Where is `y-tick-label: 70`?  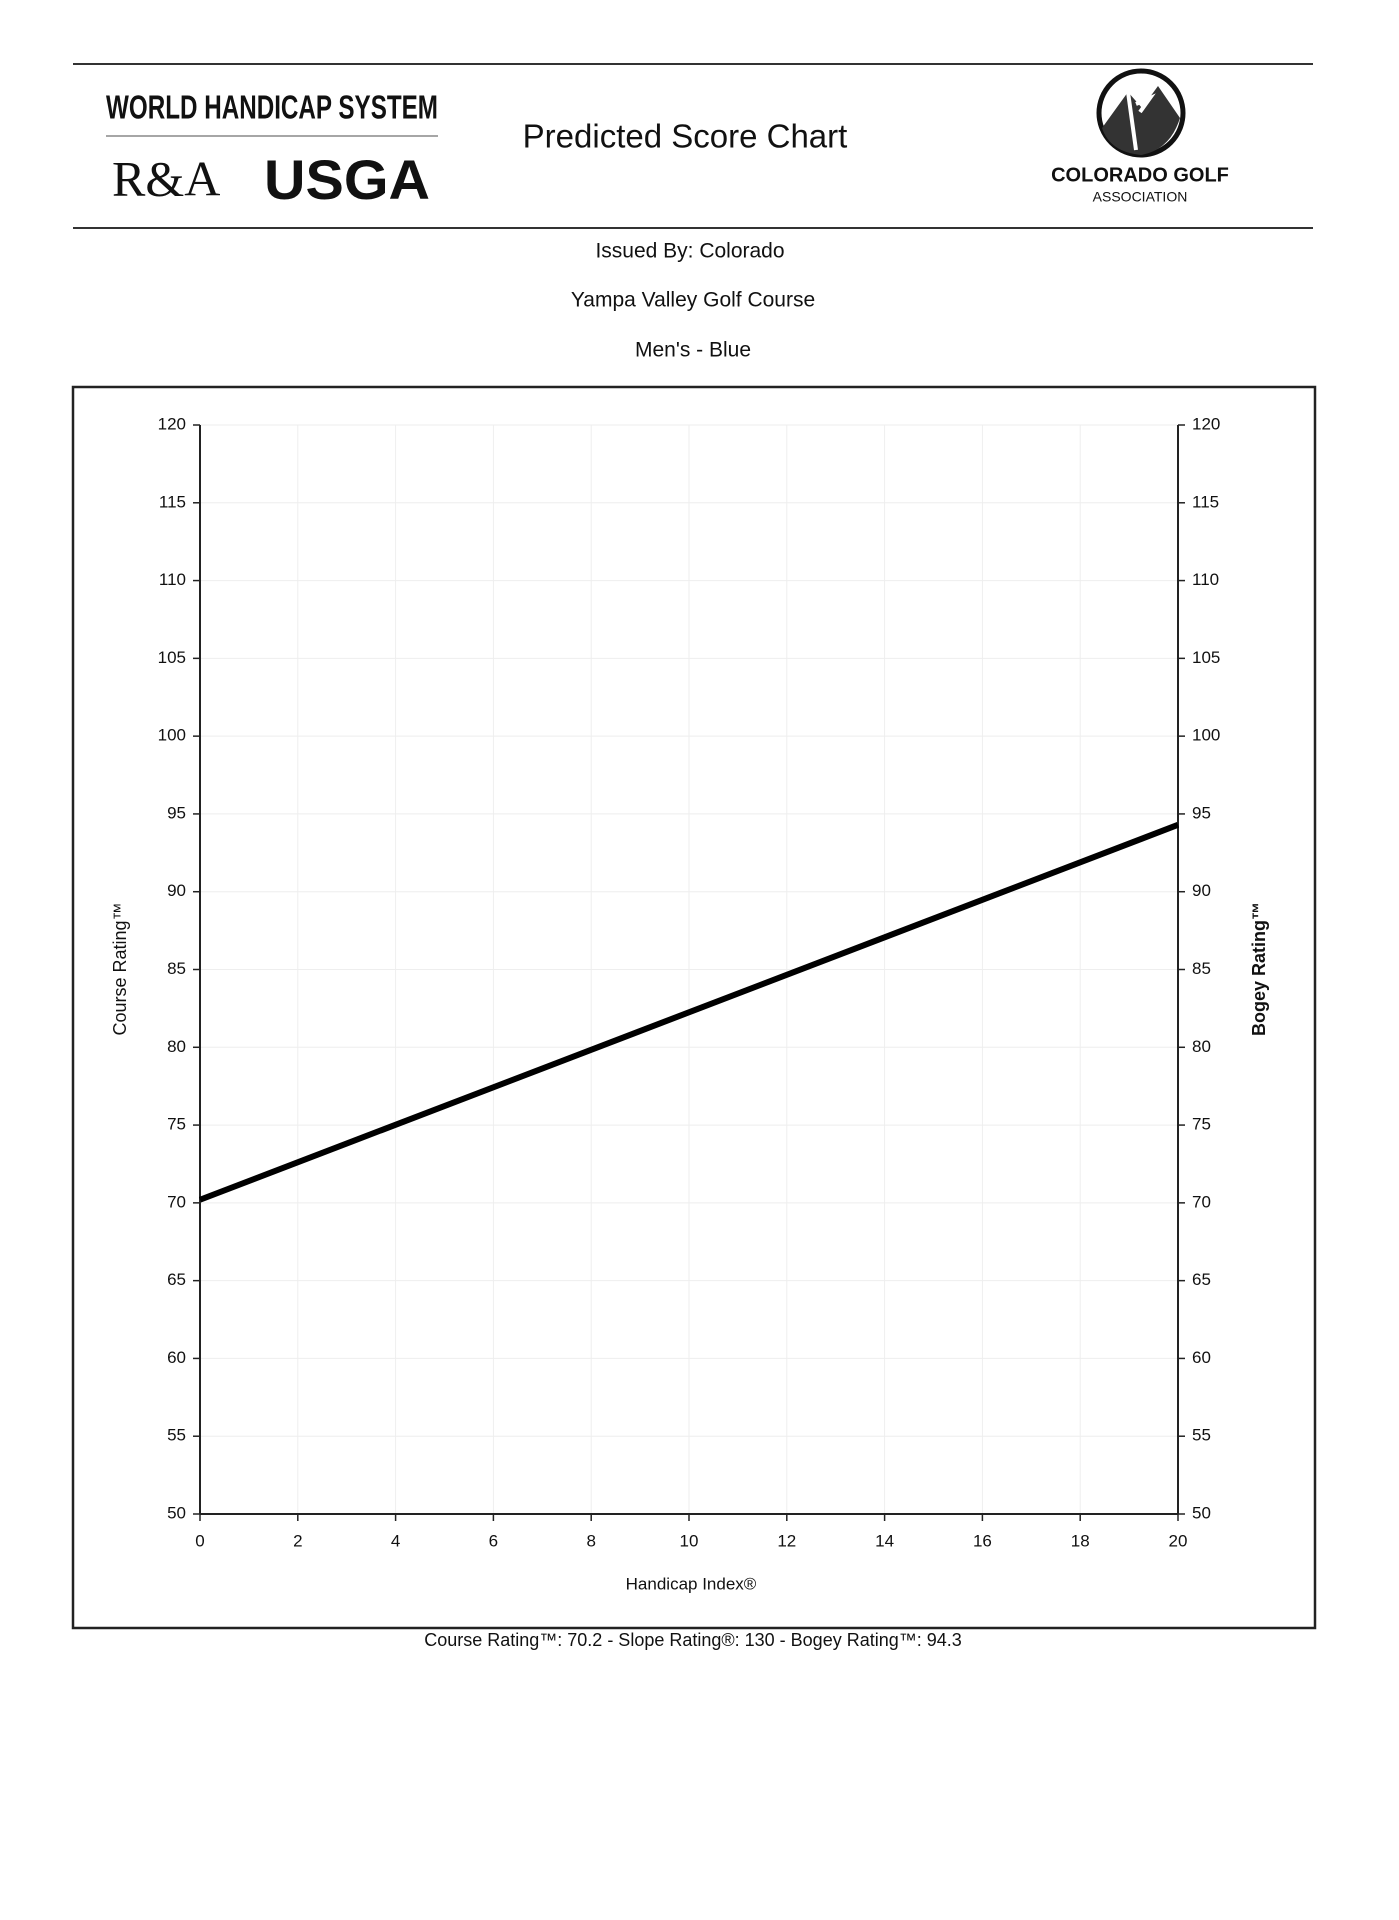 y-tick-label: 70 is located at coordinates (176, 1201).